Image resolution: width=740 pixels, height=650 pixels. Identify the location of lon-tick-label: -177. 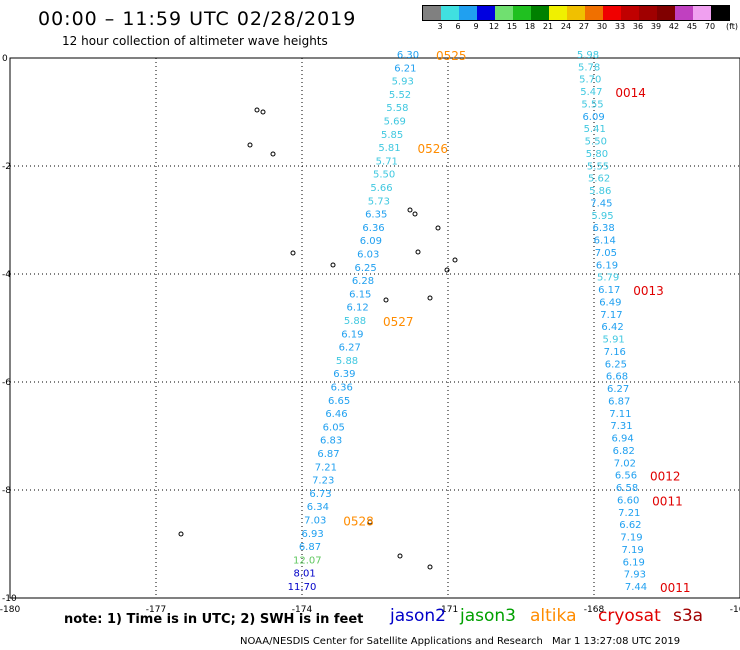
(156, 610).